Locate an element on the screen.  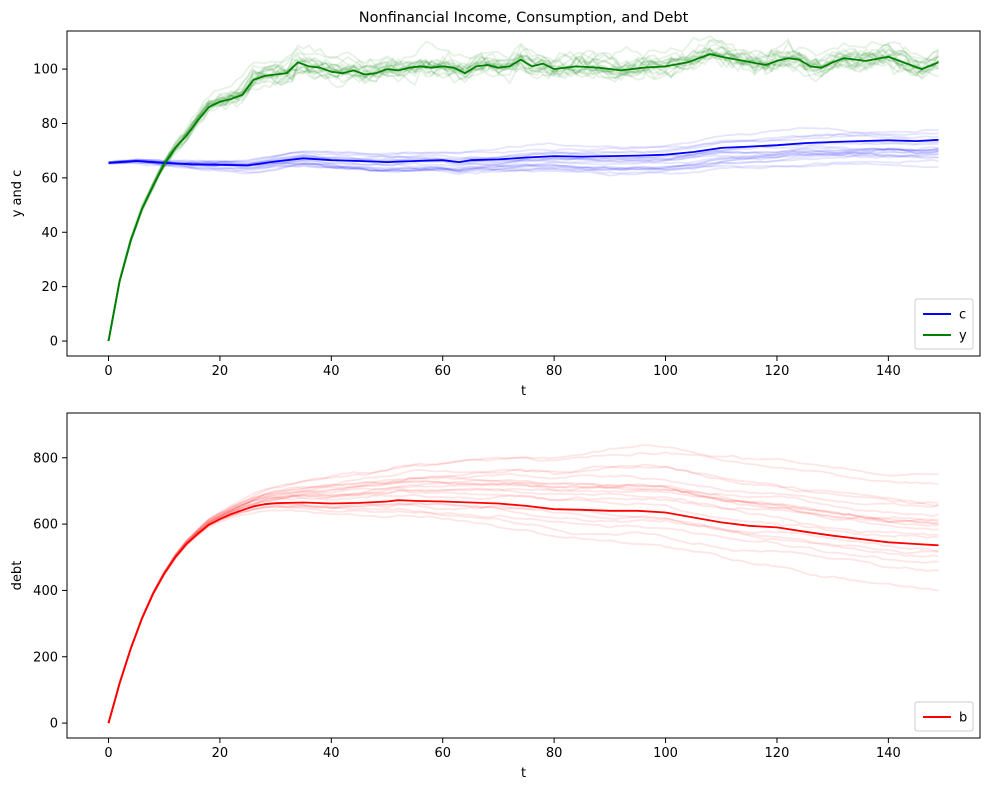
y-tick-label: 100 is located at coordinates (45, 70).